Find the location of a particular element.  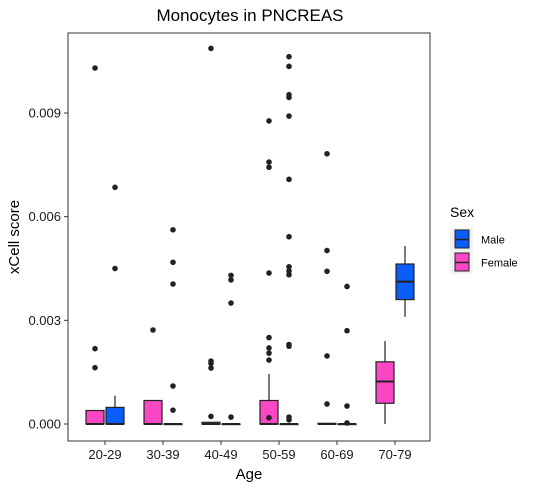

legend-item-female: Female is located at coordinates (484, 262).